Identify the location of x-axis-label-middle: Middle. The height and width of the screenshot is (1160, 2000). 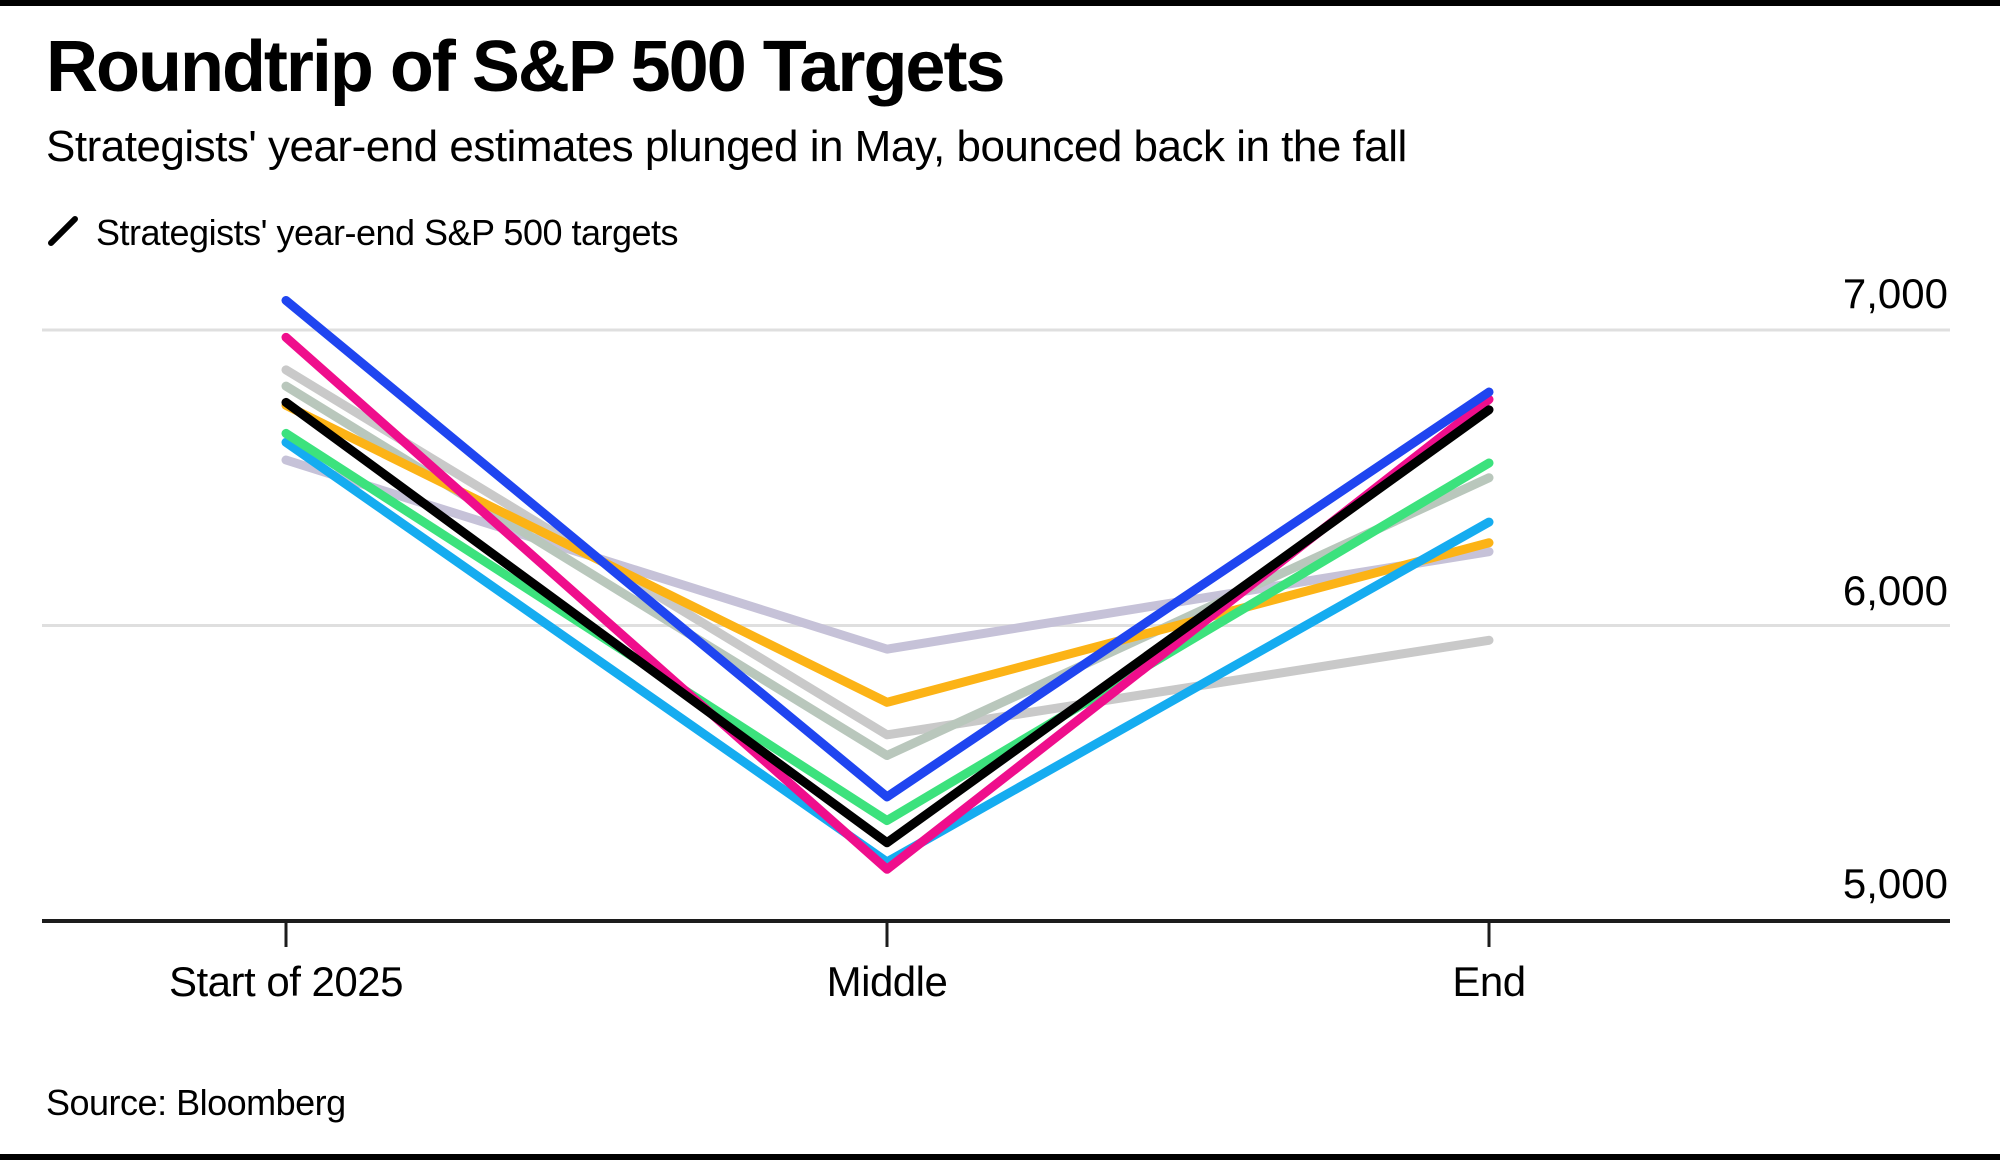
(887, 981).